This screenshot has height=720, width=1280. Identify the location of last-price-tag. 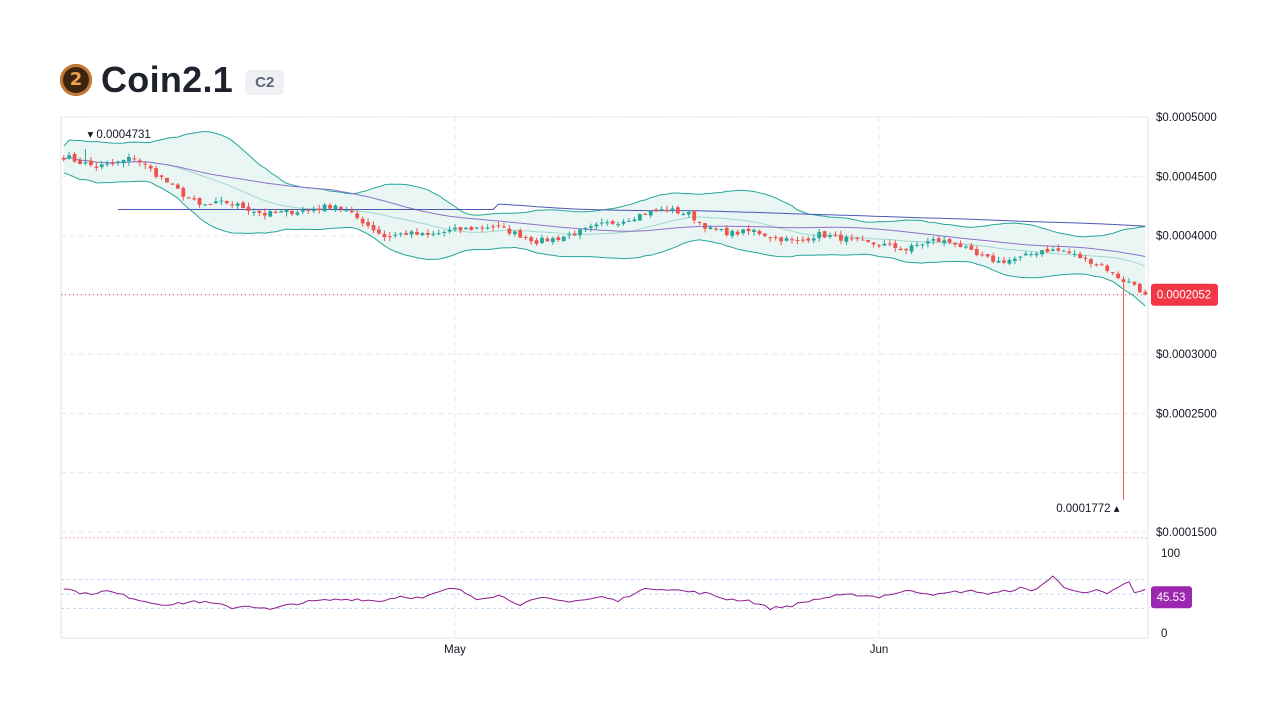
(1184, 294).